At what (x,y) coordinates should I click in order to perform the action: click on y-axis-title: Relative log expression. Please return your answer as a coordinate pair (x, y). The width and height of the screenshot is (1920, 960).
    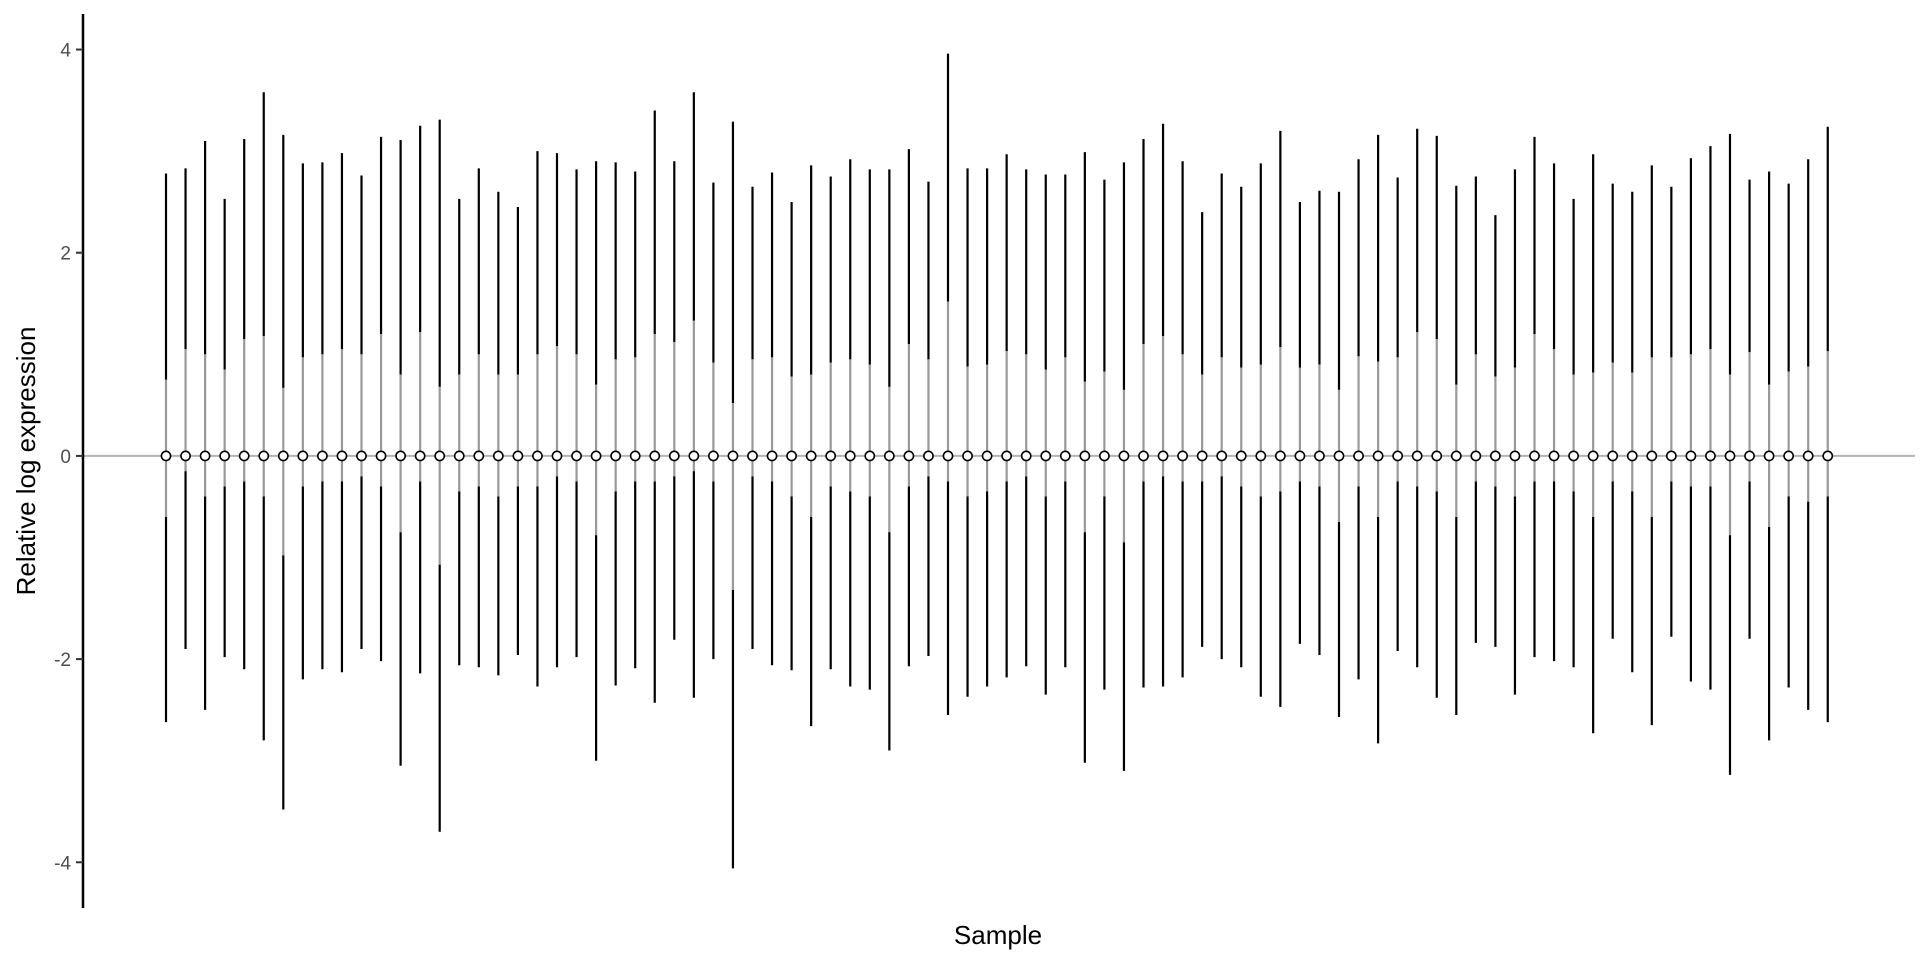
    Looking at the image, I should click on (26, 461).